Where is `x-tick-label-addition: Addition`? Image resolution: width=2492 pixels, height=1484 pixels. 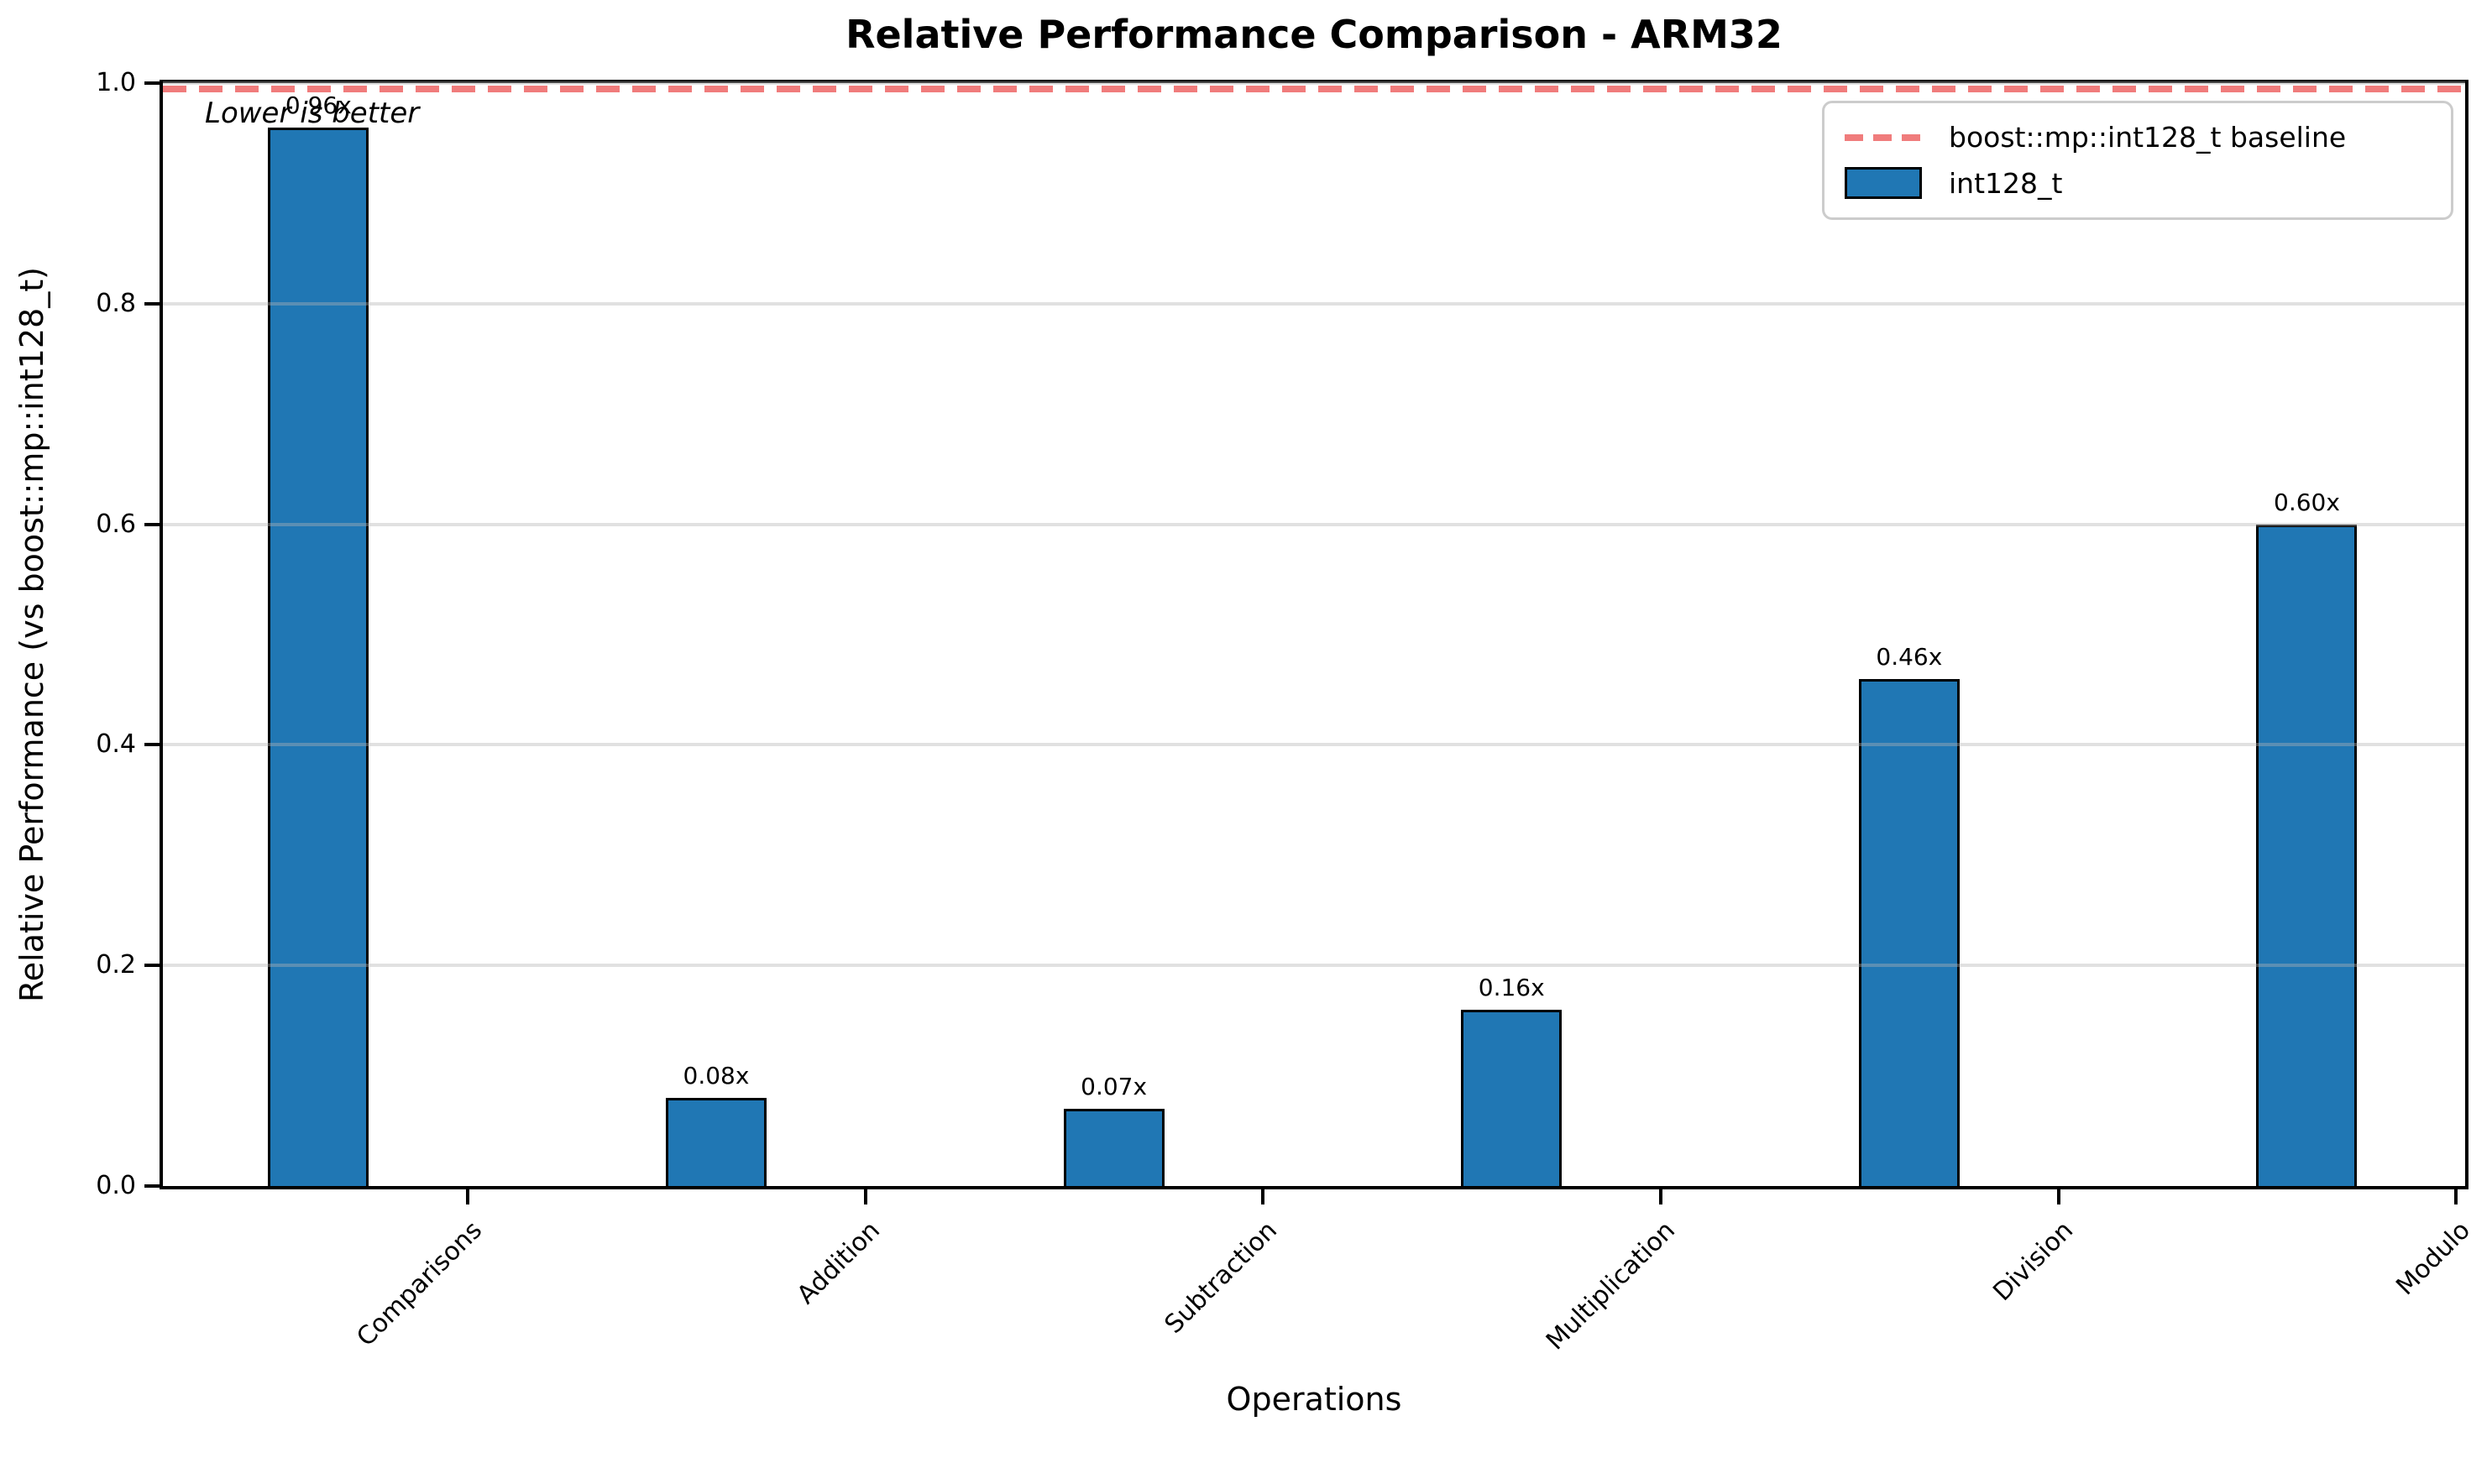 x-tick-label-addition: Addition is located at coordinates (838, 1262).